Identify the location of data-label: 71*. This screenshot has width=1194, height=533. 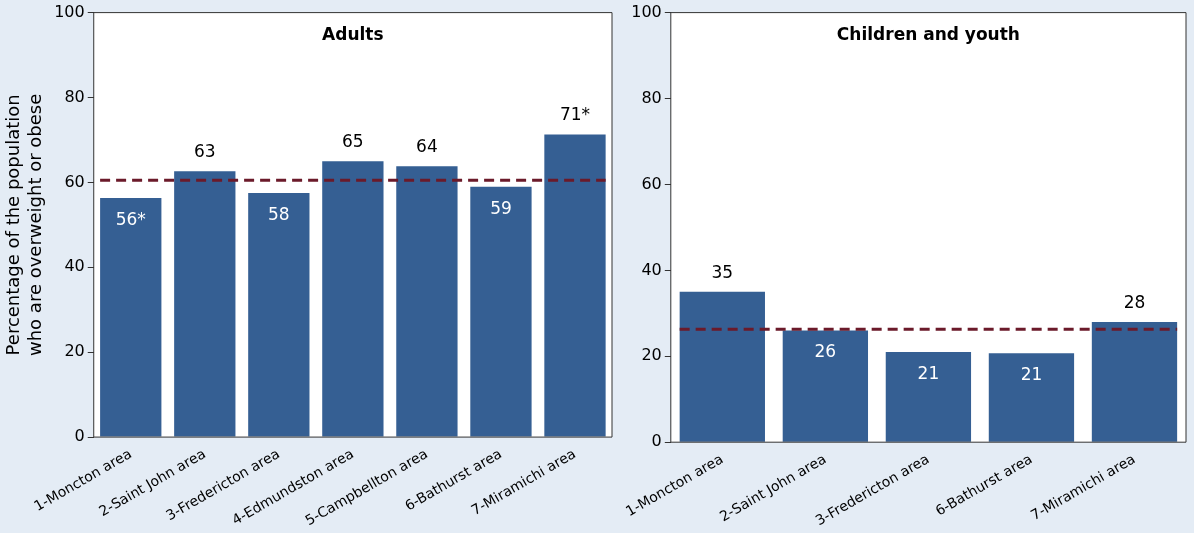
(575, 114).